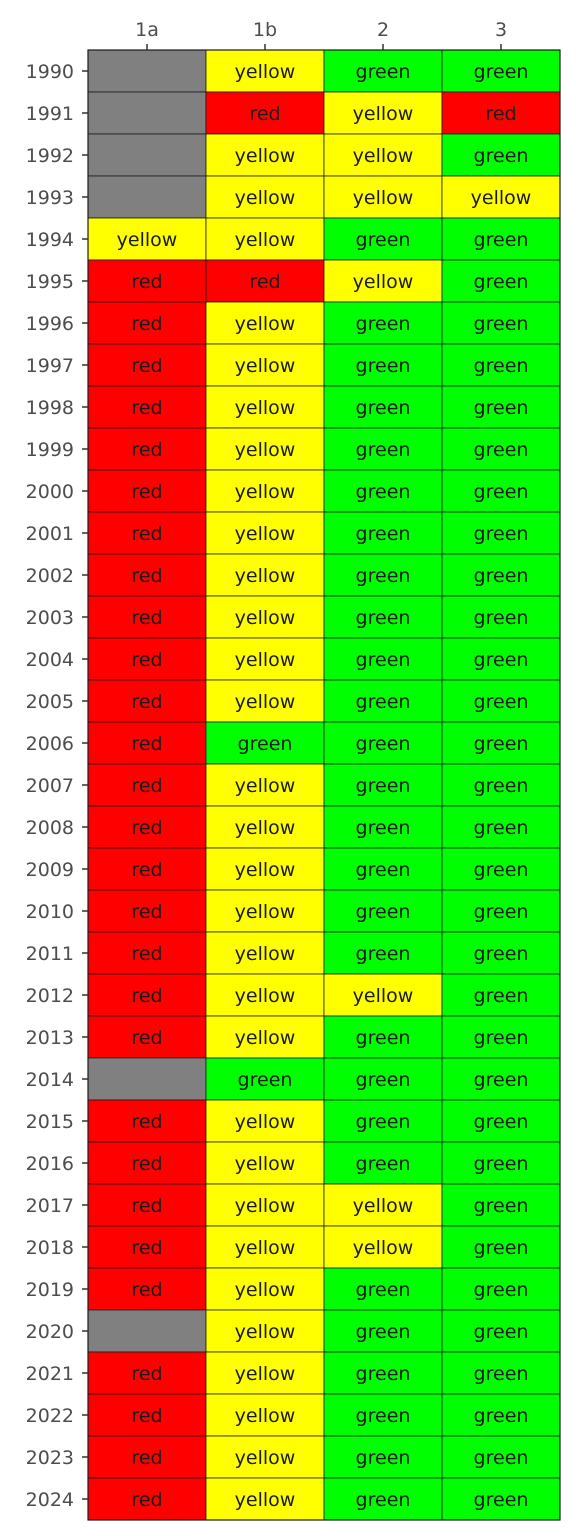 The width and height of the screenshot is (576, 1536). I want to click on cell-label-2017-2: yellow, so click(383, 1206).